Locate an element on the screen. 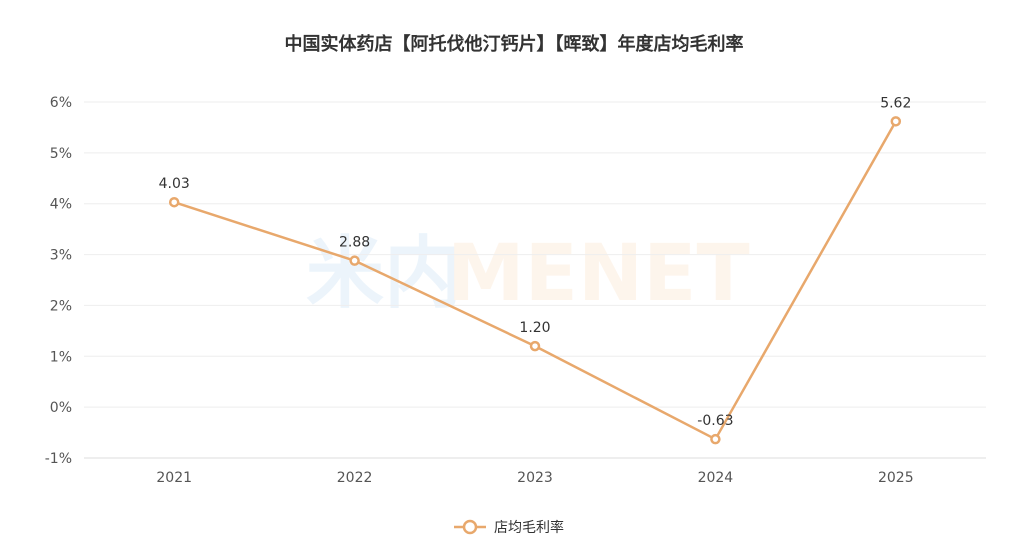  watermark-en: MENET is located at coordinates (598, 274).